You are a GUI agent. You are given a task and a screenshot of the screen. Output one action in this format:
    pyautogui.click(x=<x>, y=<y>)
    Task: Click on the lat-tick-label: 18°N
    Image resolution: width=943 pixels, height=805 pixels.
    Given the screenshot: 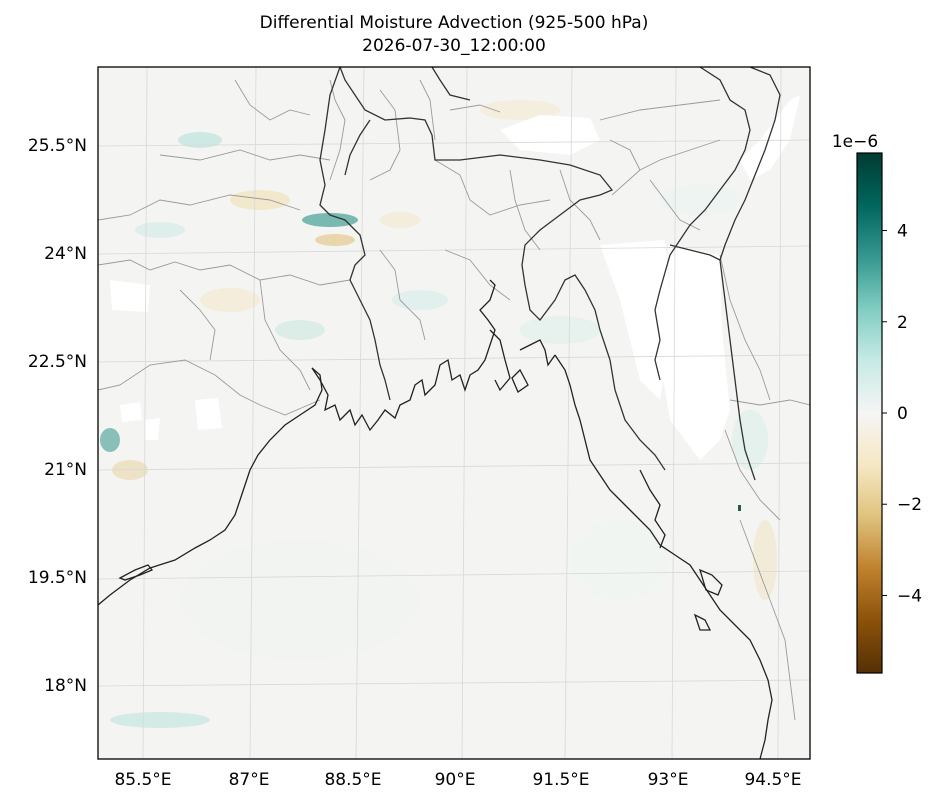 What is the action you would take?
    pyautogui.click(x=65, y=686)
    